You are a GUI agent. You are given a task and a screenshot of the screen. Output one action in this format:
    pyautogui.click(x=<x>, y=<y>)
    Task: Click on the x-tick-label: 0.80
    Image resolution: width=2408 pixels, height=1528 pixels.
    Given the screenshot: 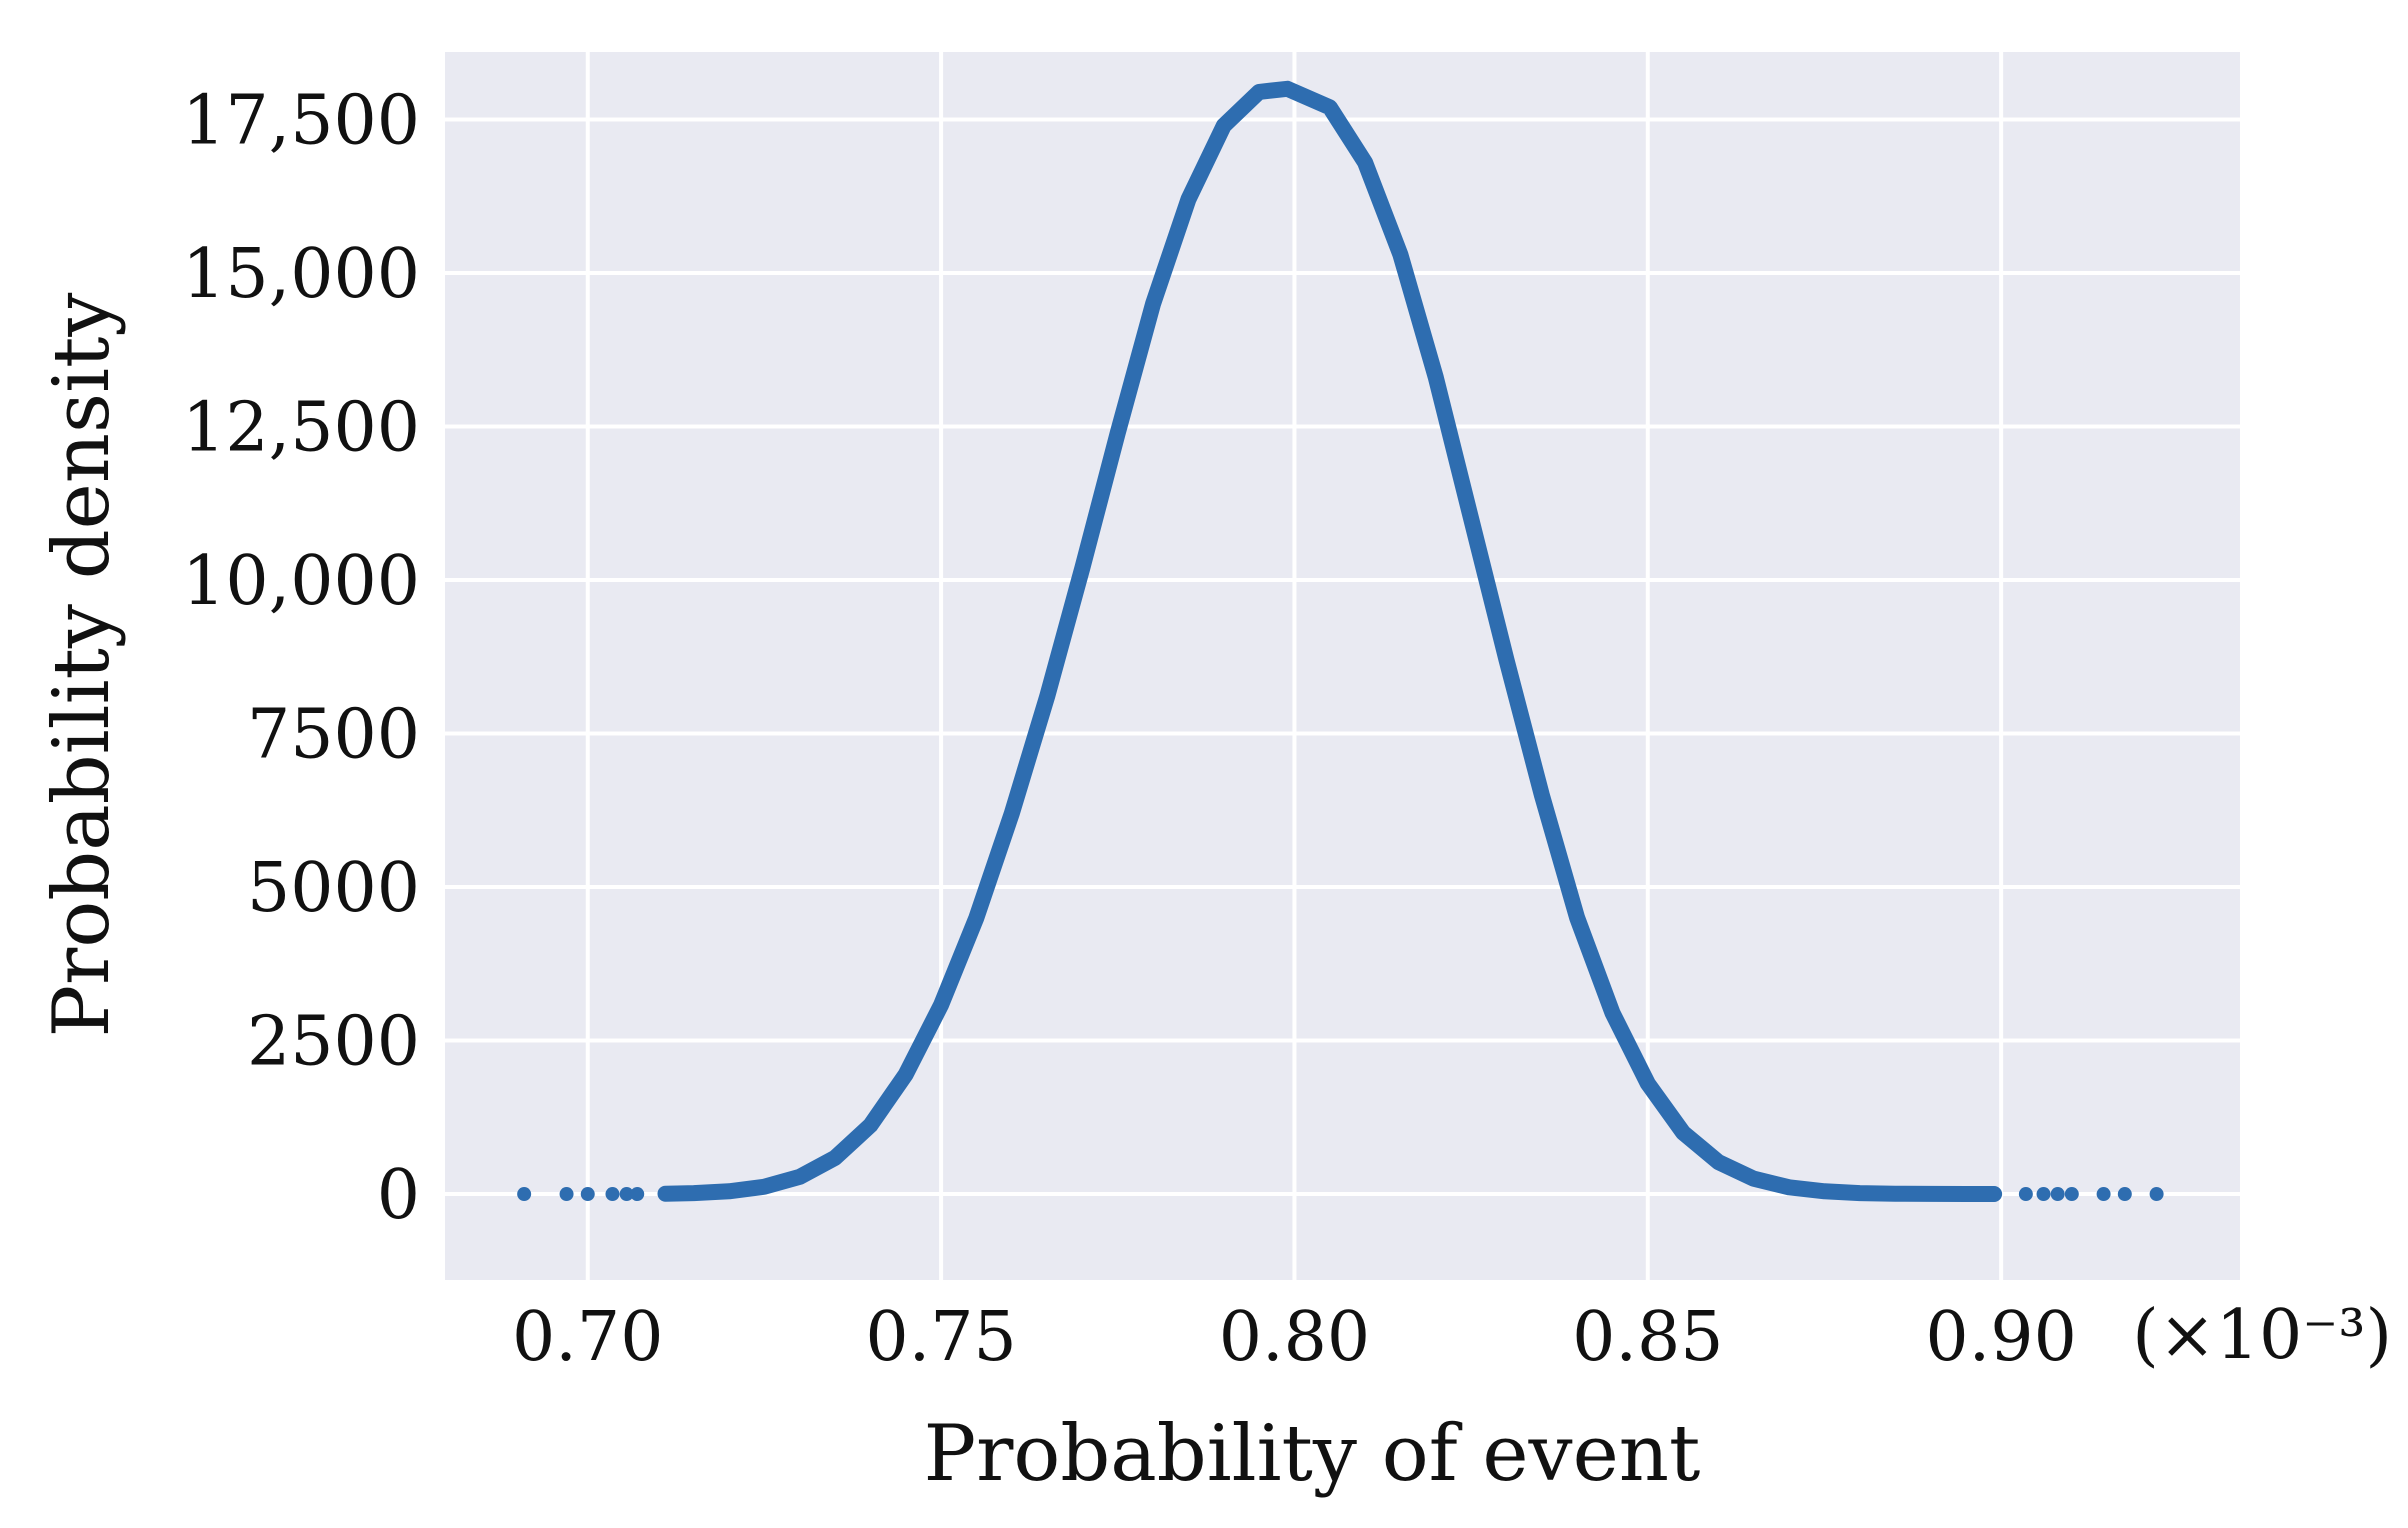 What is the action you would take?
    pyautogui.click(x=1294, y=1337)
    